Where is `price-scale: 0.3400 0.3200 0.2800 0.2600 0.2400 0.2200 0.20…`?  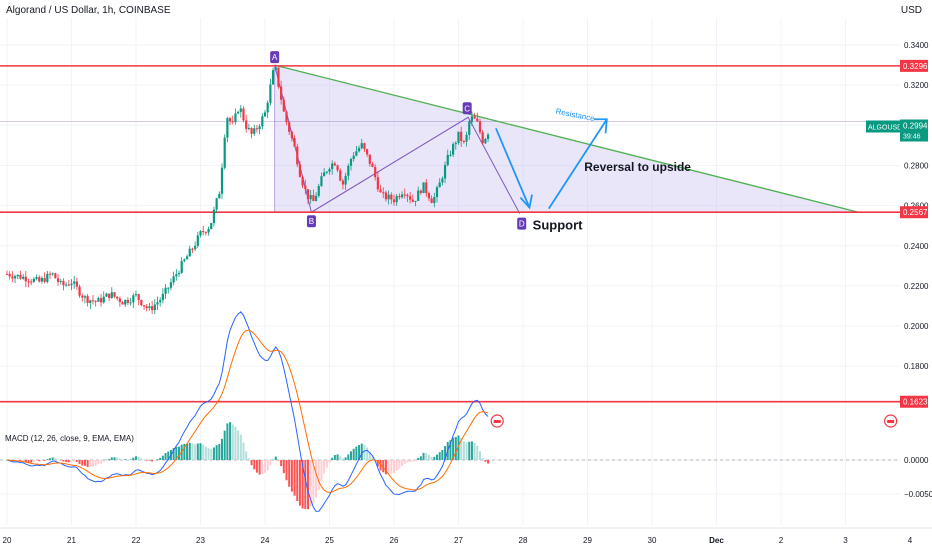 price-scale: 0.3400 0.3200 0.2800 0.2600 0.2400 0.2200 0.20… is located at coordinates (899, 275).